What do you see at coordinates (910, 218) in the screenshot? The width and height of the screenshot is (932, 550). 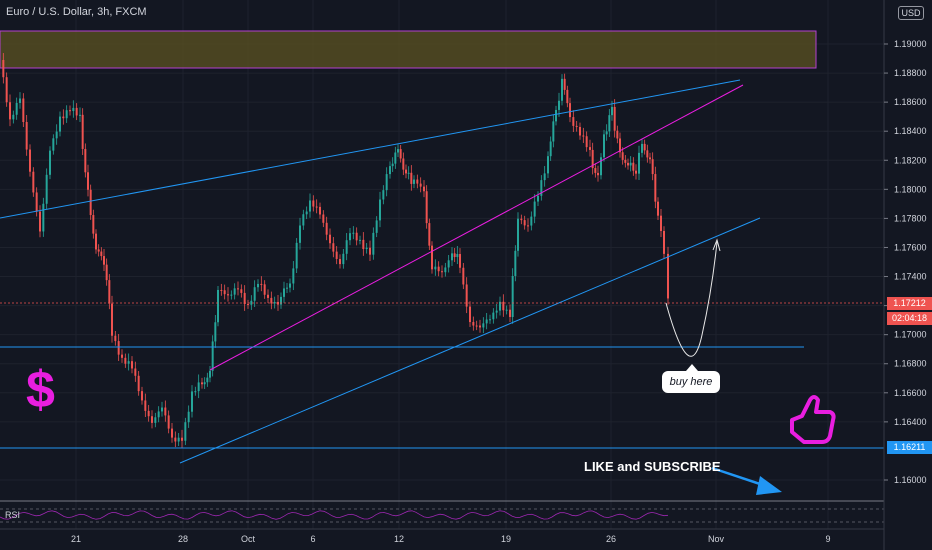 I see `price-tick-label: 1.17800` at bounding box center [910, 218].